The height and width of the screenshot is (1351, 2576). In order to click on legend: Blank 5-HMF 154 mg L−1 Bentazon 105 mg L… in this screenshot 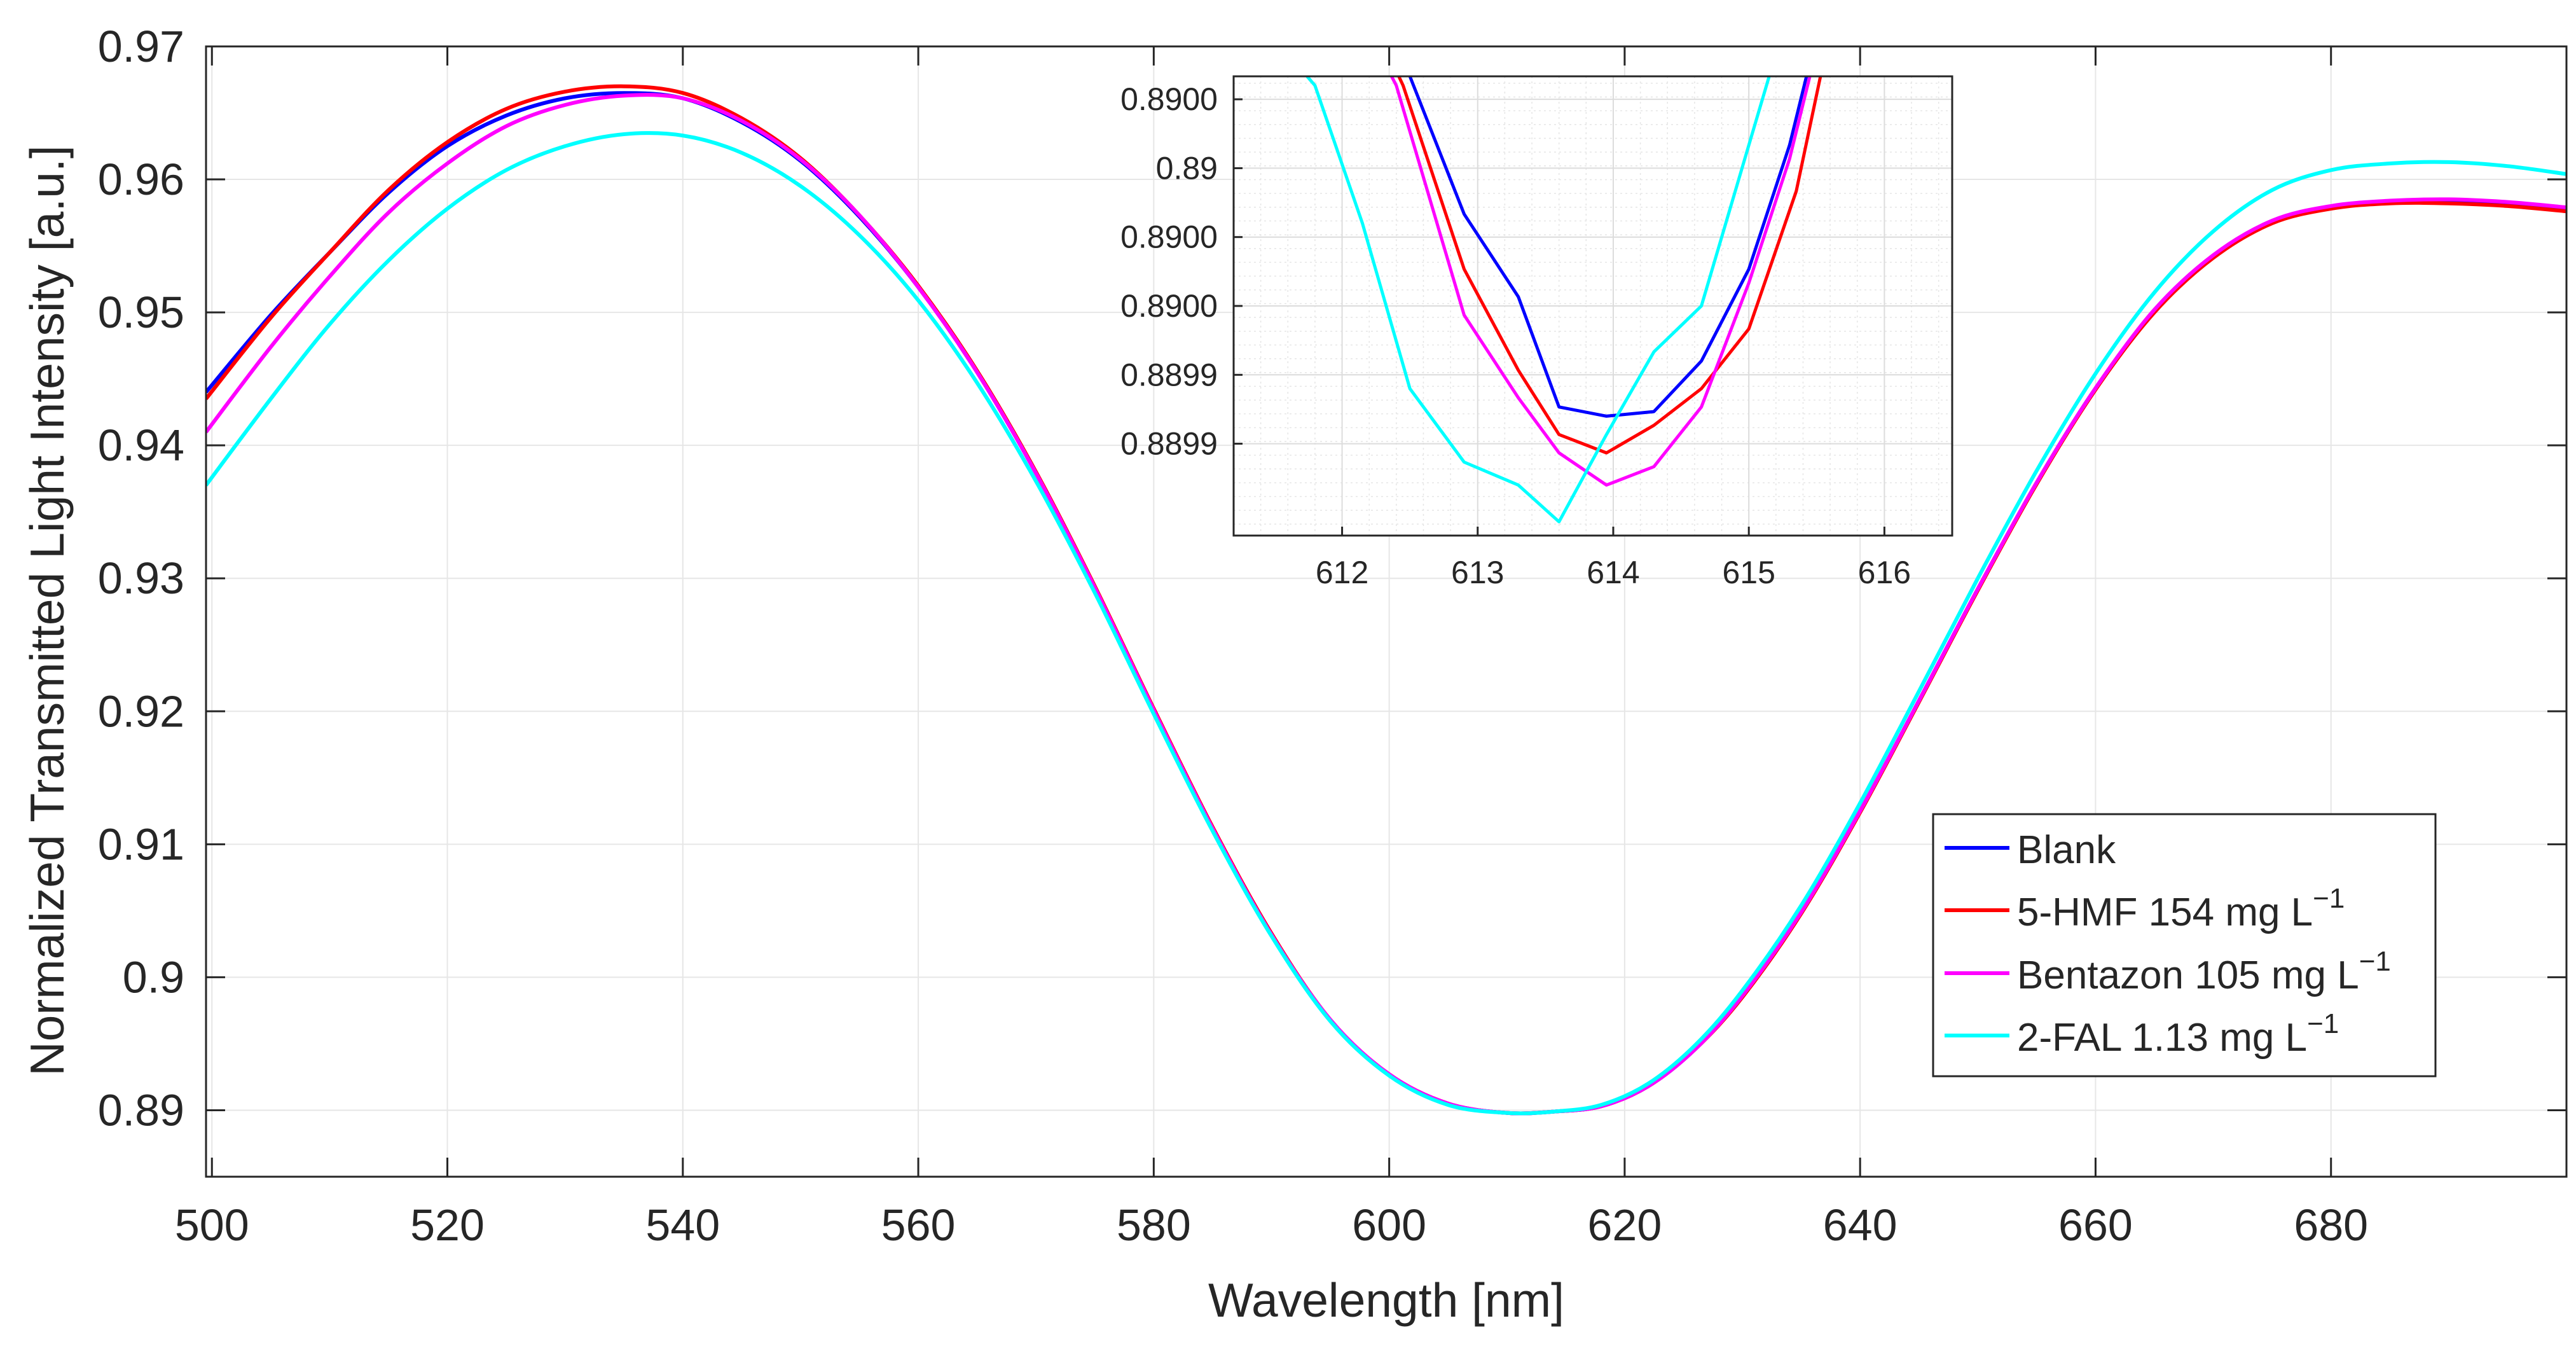, I will do `click(2184, 945)`.